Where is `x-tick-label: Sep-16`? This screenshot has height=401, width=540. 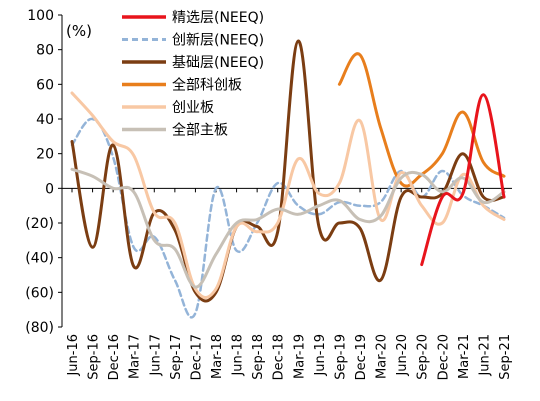
x-tick-label: Sep-16 is located at coordinates (94, 357).